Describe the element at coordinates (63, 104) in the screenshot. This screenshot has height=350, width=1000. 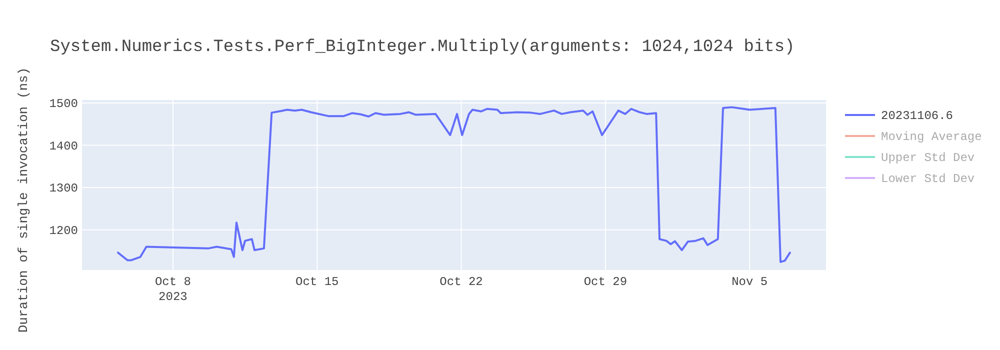
I see `y-tick-label: 1500` at that location.